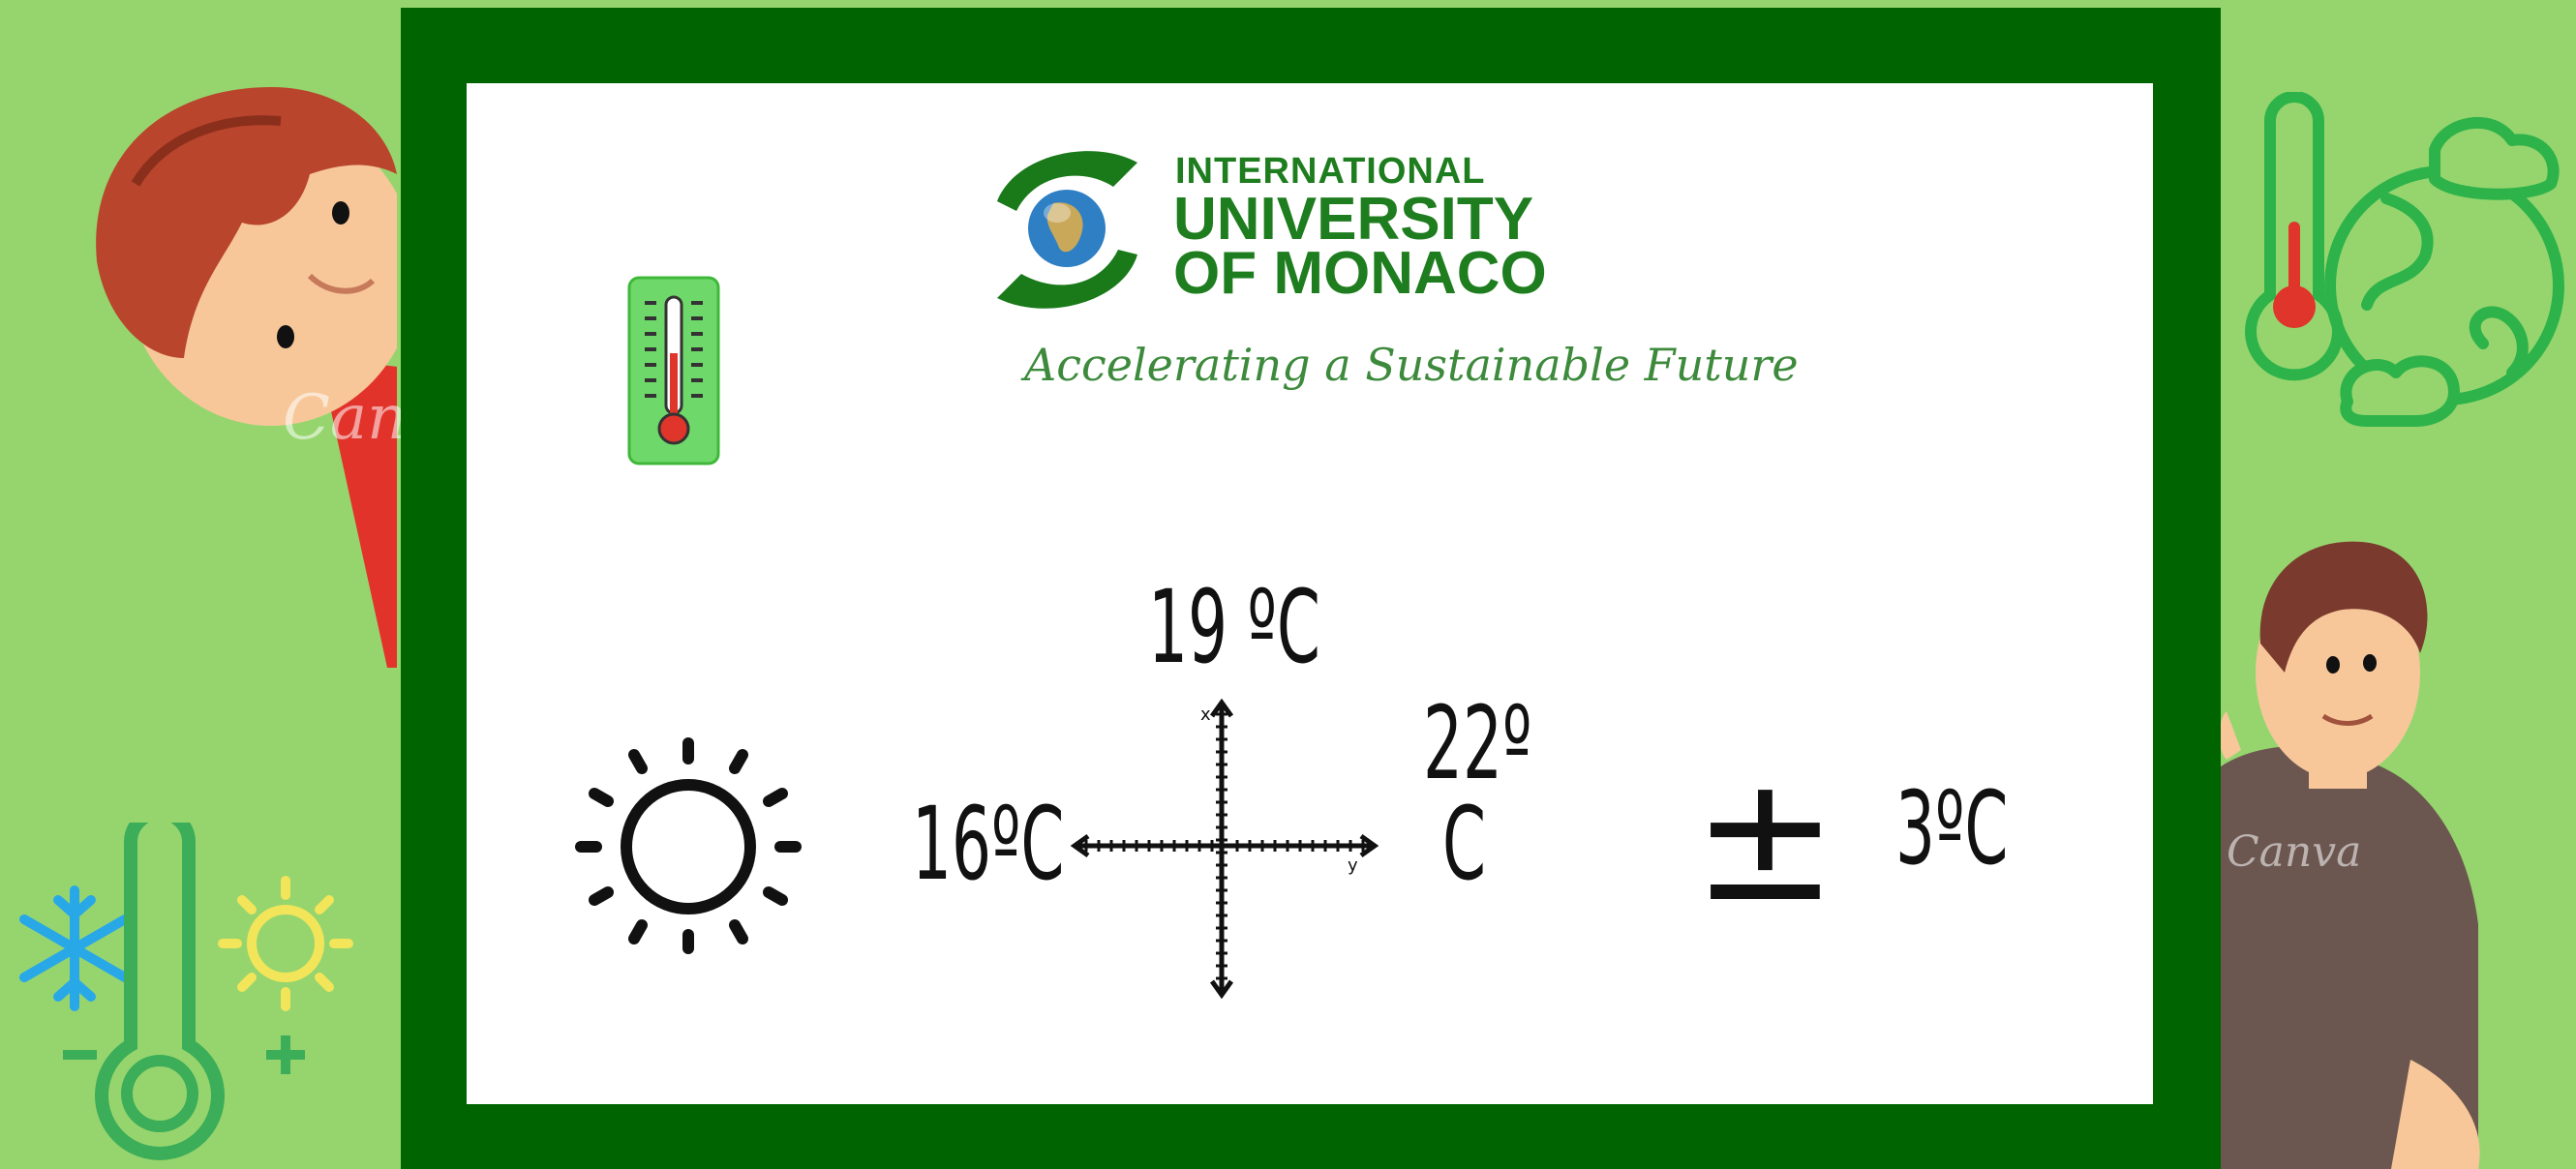 Image resolution: width=2576 pixels, height=1169 pixels. What do you see at coordinates (1224, 849) in the screenshot?
I see `axis-cross-diagram: x y` at bounding box center [1224, 849].